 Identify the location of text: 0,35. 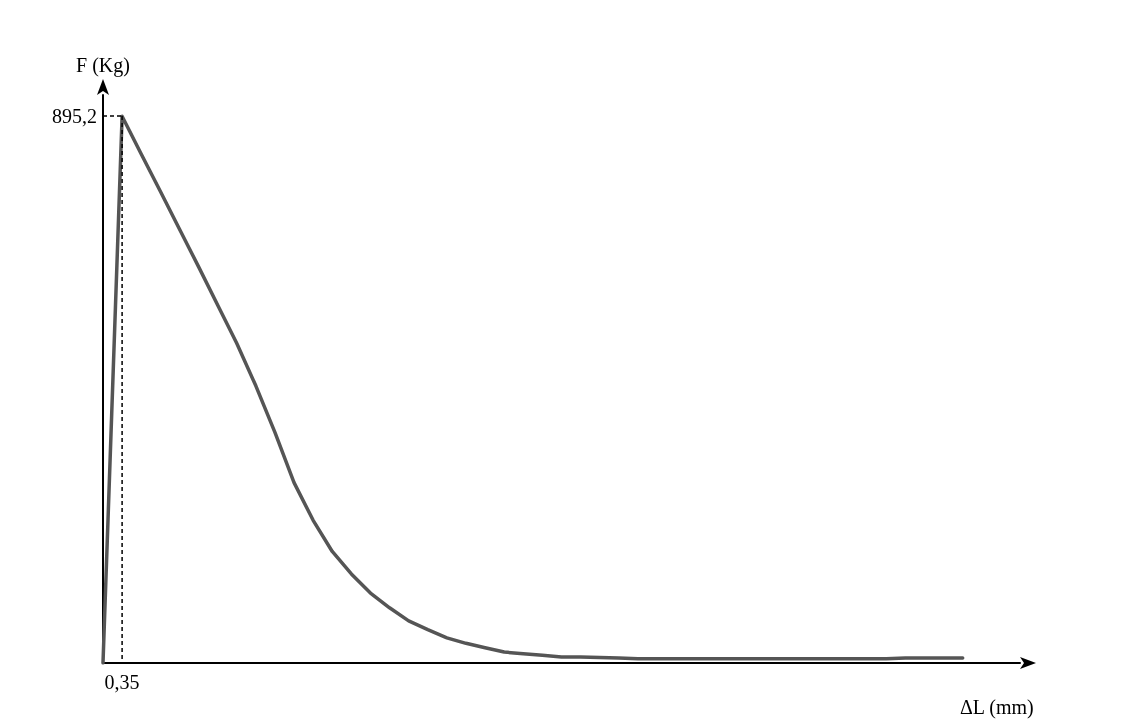
(122, 682).